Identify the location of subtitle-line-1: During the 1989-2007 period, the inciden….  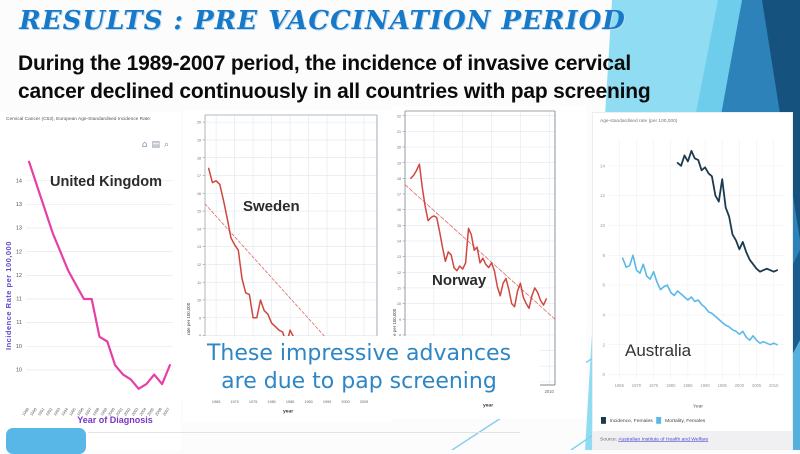
(324, 63).